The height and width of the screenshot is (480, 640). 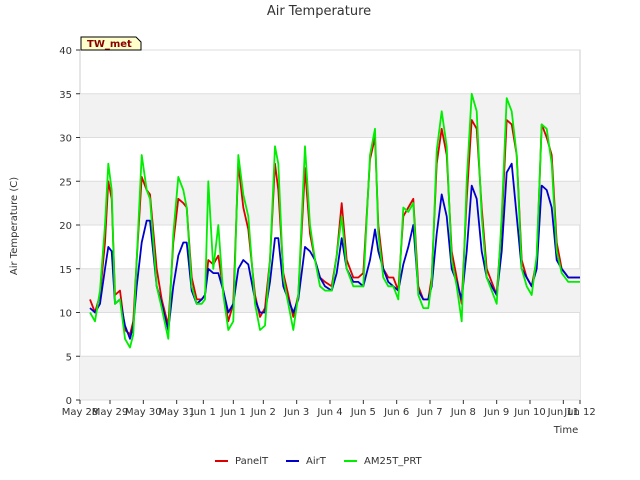 What do you see at coordinates (65, 226) in the screenshot?
I see `y-tick-label: 20` at bounding box center [65, 226].